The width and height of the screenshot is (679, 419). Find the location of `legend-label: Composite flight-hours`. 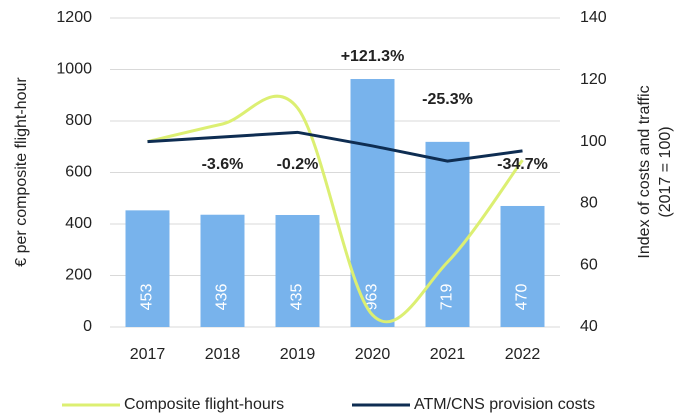

legend-label: Composite flight-hours is located at coordinates (204, 404).